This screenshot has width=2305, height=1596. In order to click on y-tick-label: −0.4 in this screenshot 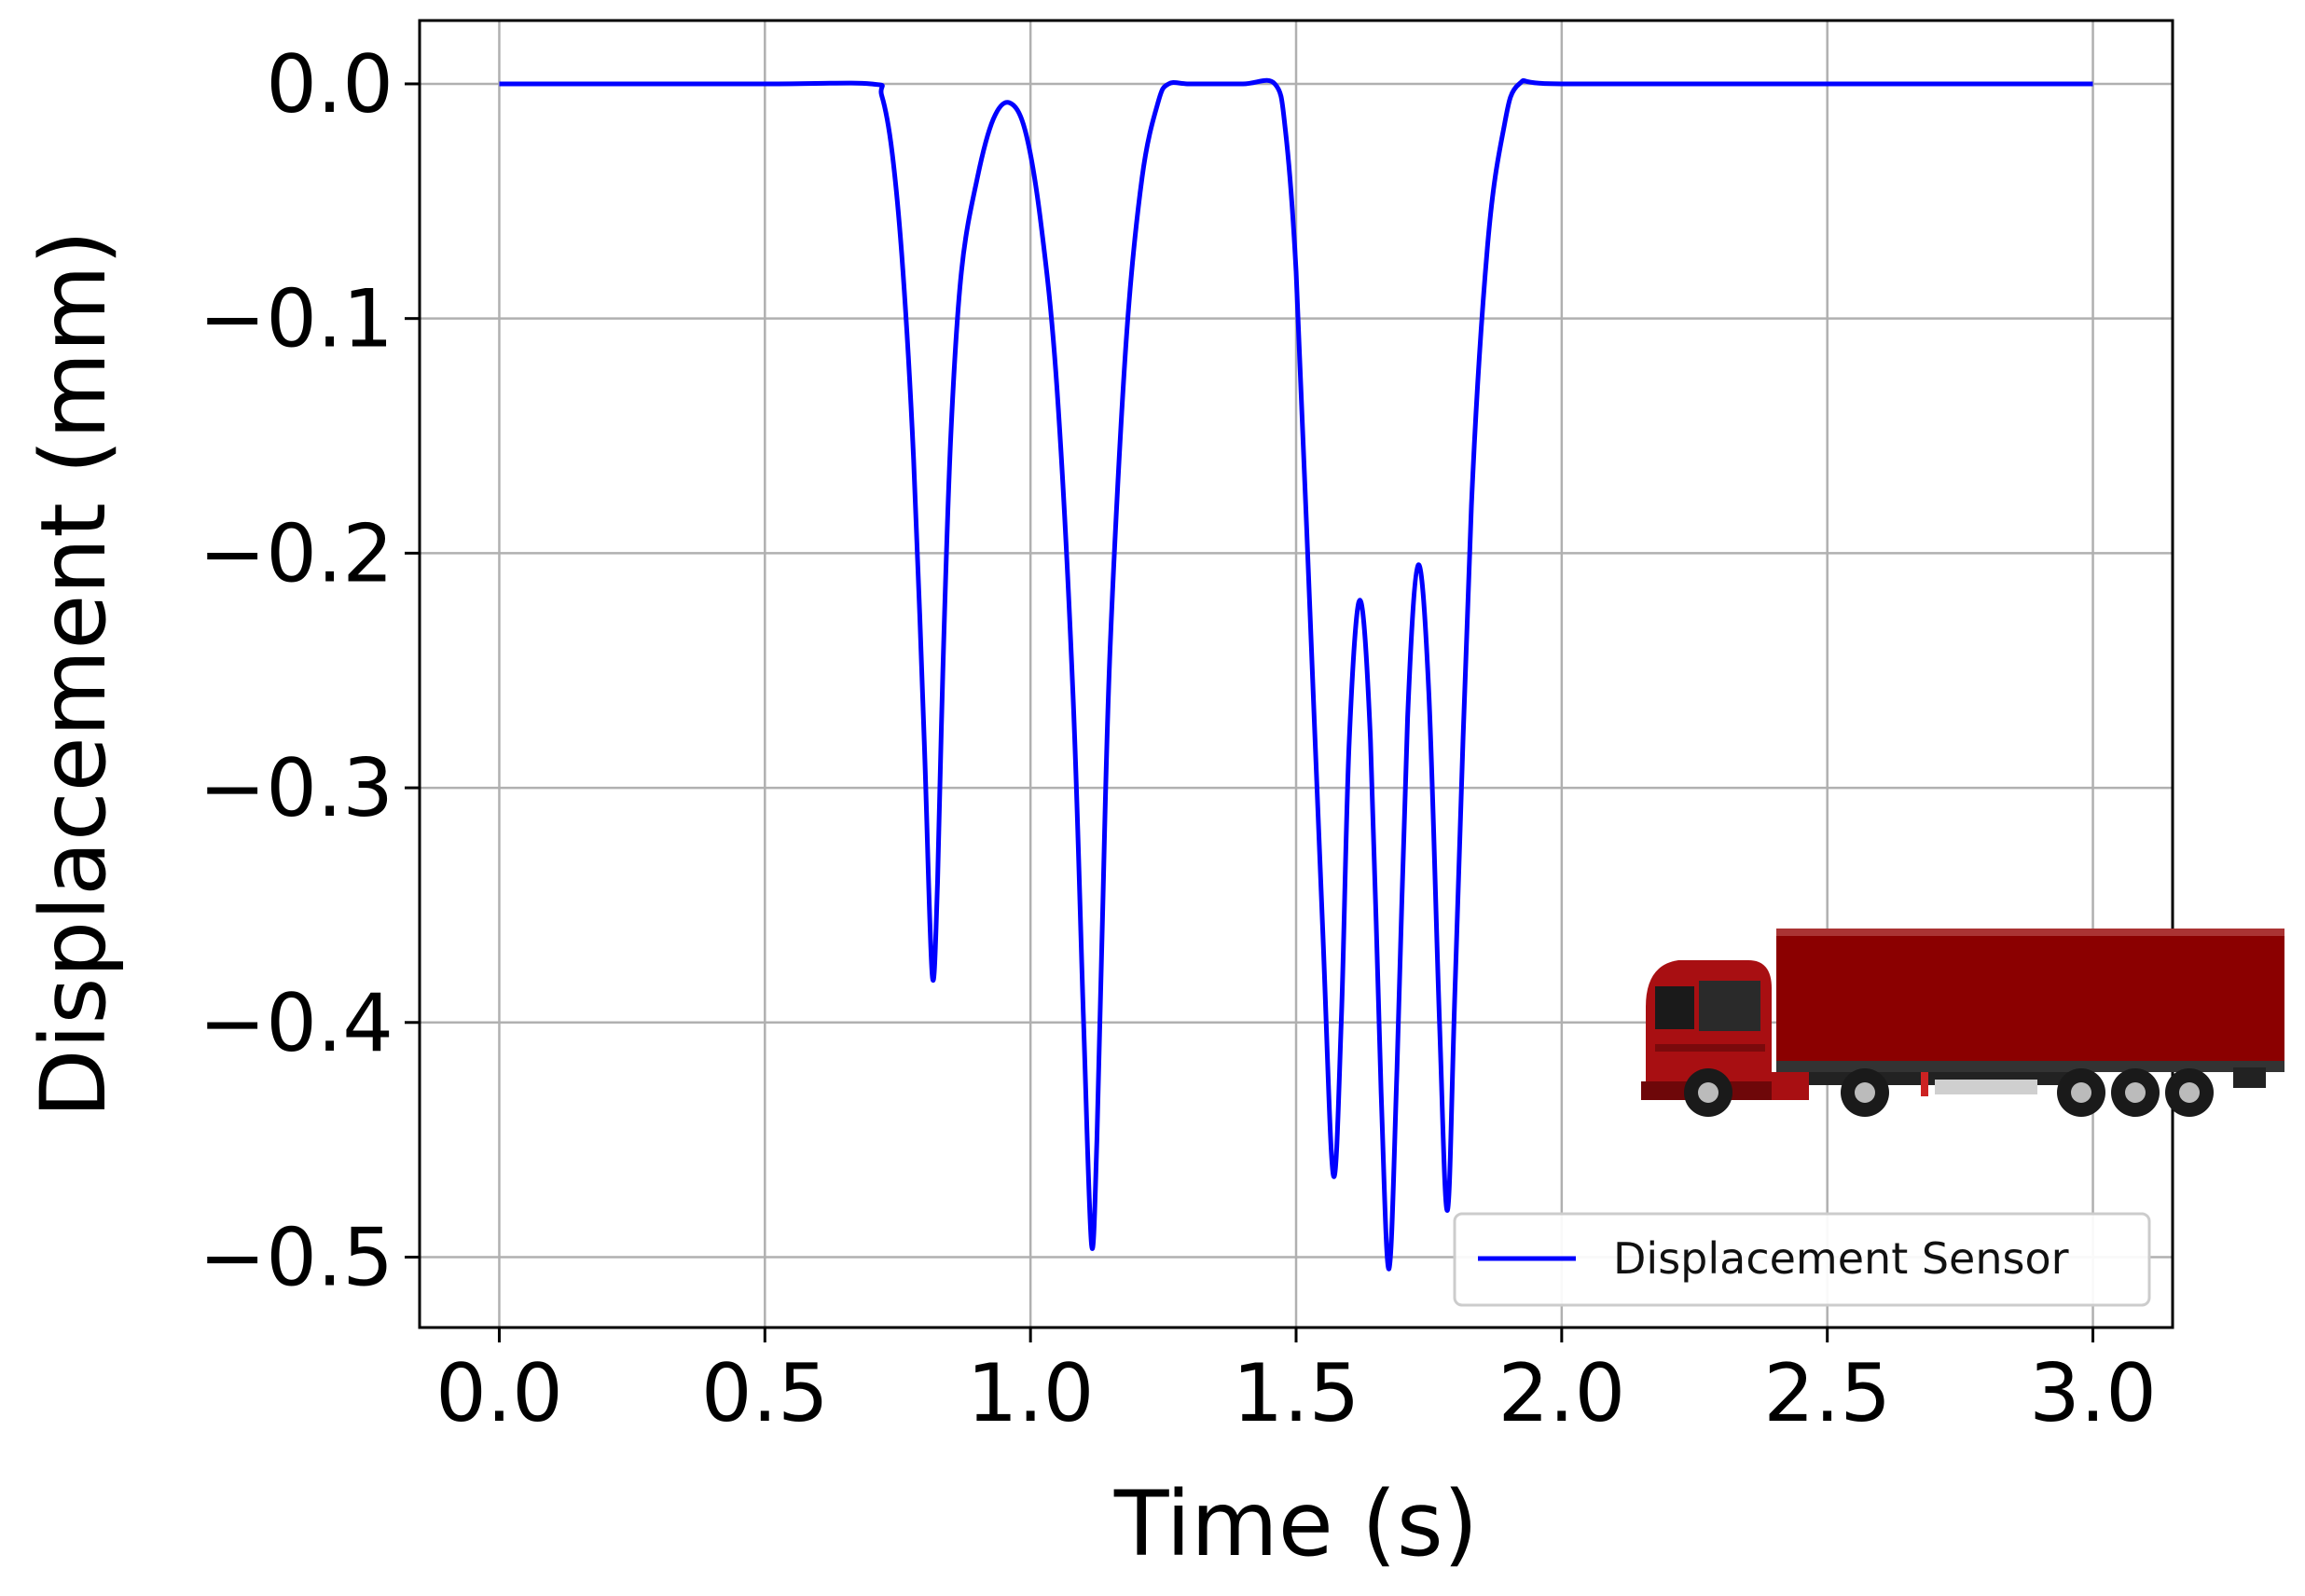, I will do `click(296, 1023)`.